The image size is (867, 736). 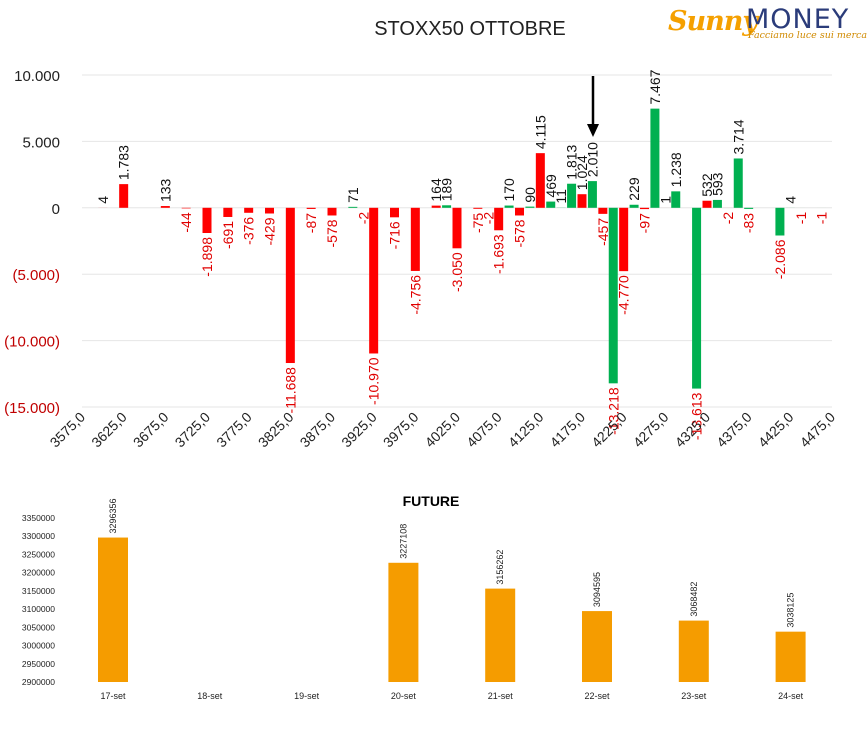 I want to click on y-tick-label: 5.000, so click(x=41, y=142).